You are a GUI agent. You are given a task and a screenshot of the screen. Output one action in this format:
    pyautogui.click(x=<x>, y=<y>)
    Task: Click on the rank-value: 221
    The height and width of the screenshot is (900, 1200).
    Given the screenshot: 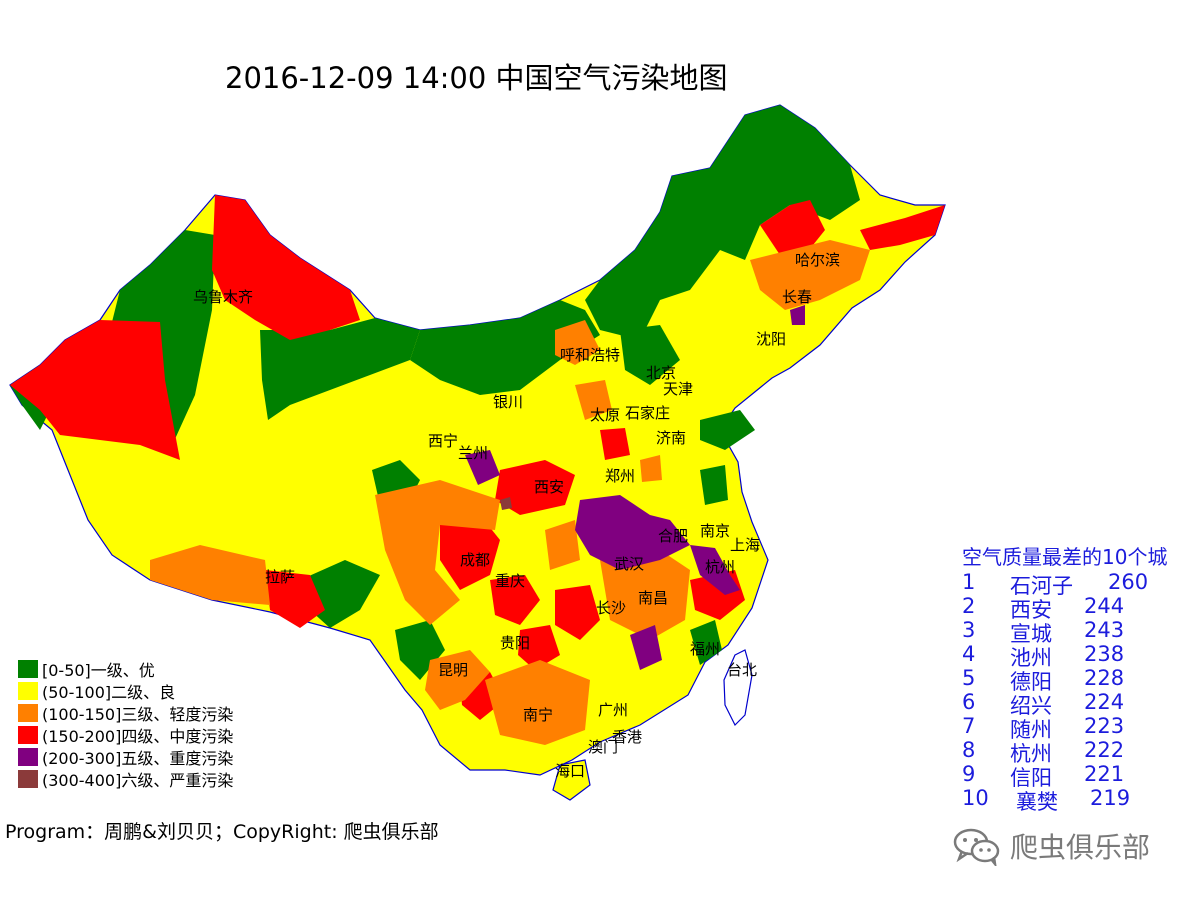 What is the action you would take?
    pyautogui.click(x=1104, y=774)
    